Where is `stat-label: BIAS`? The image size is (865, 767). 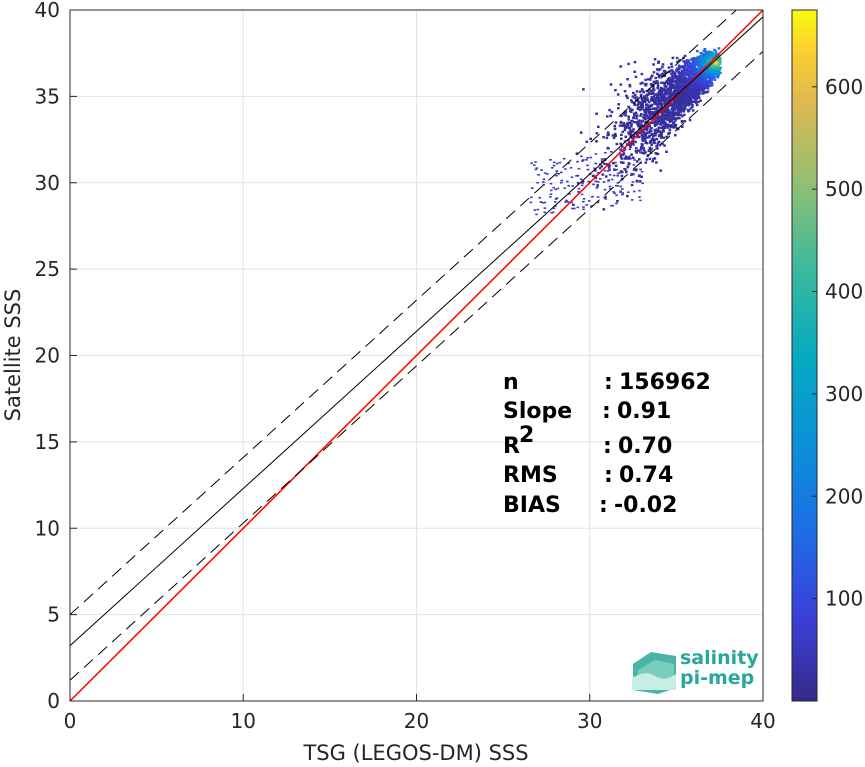
stat-label: BIAS is located at coordinates (532, 505).